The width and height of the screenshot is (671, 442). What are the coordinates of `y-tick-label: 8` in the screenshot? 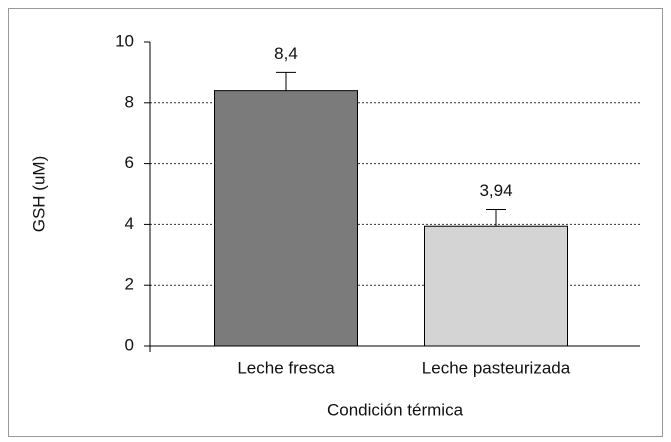 It's located at (129, 101).